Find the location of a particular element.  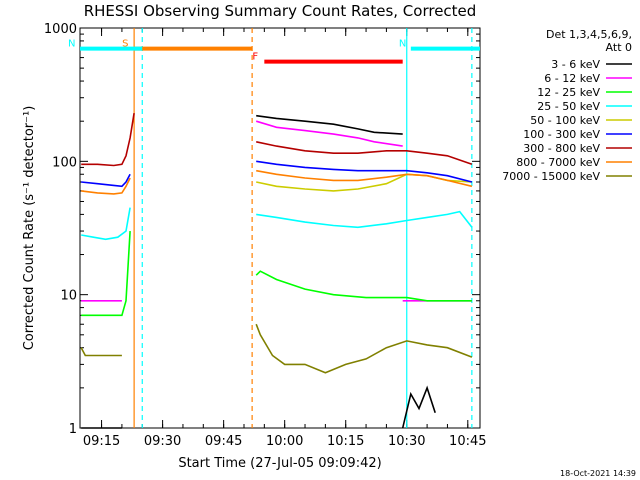

legend-label: 100 - 300 keV is located at coordinates (561, 134).